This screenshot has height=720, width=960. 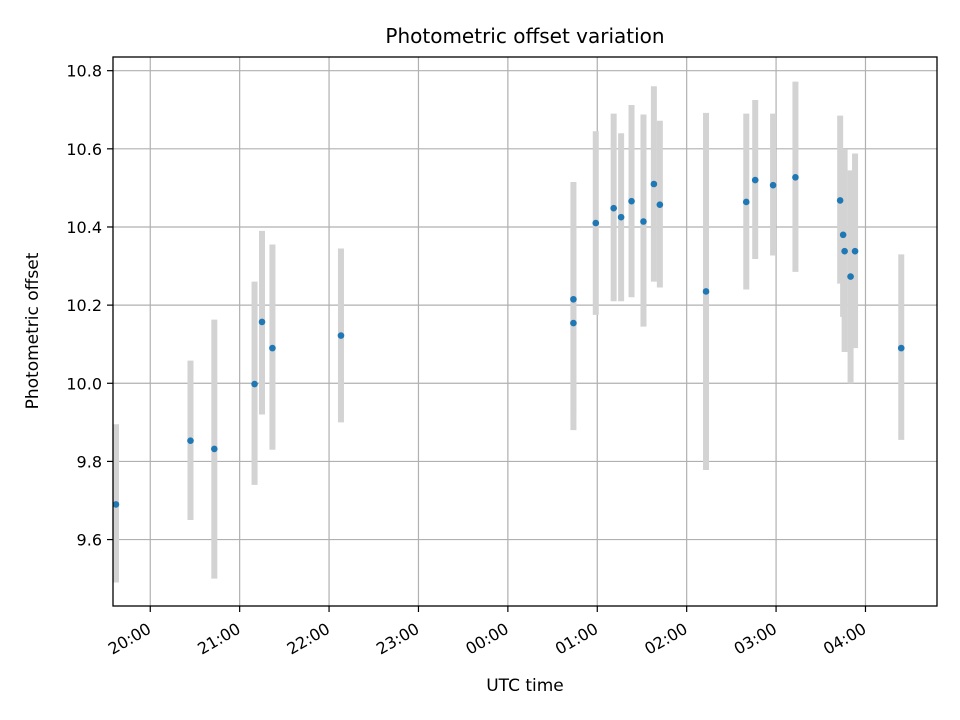 I want to click on x-tick-label: 04:00, so click(x=844, y=639).